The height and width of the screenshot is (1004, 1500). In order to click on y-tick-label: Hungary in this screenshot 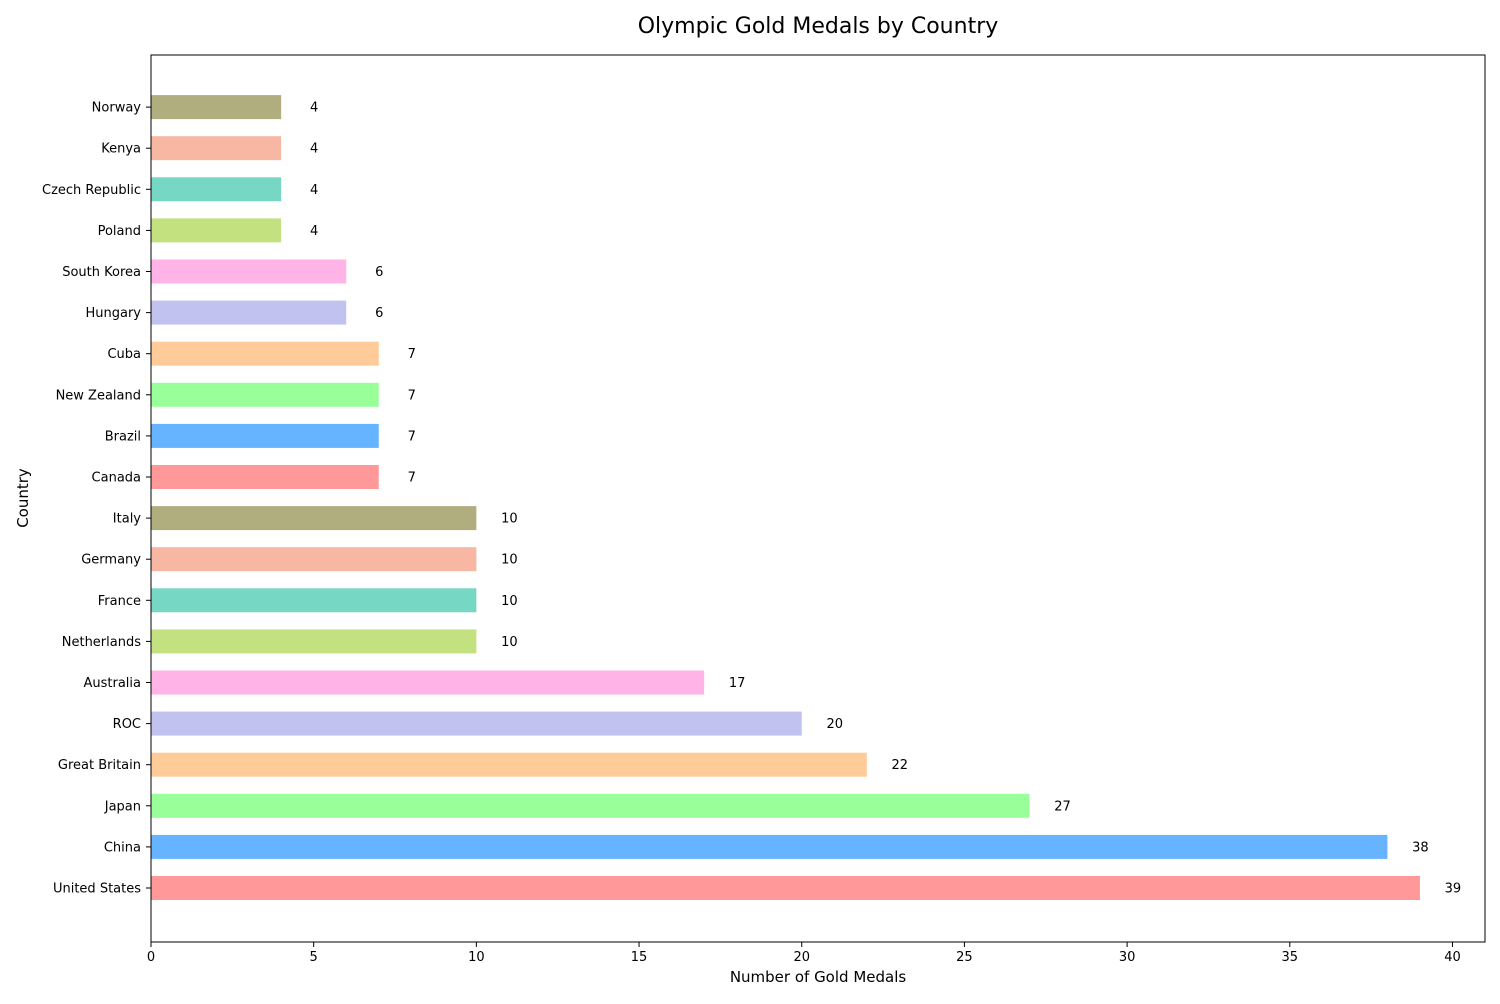, I will do `click(113, 313)`.